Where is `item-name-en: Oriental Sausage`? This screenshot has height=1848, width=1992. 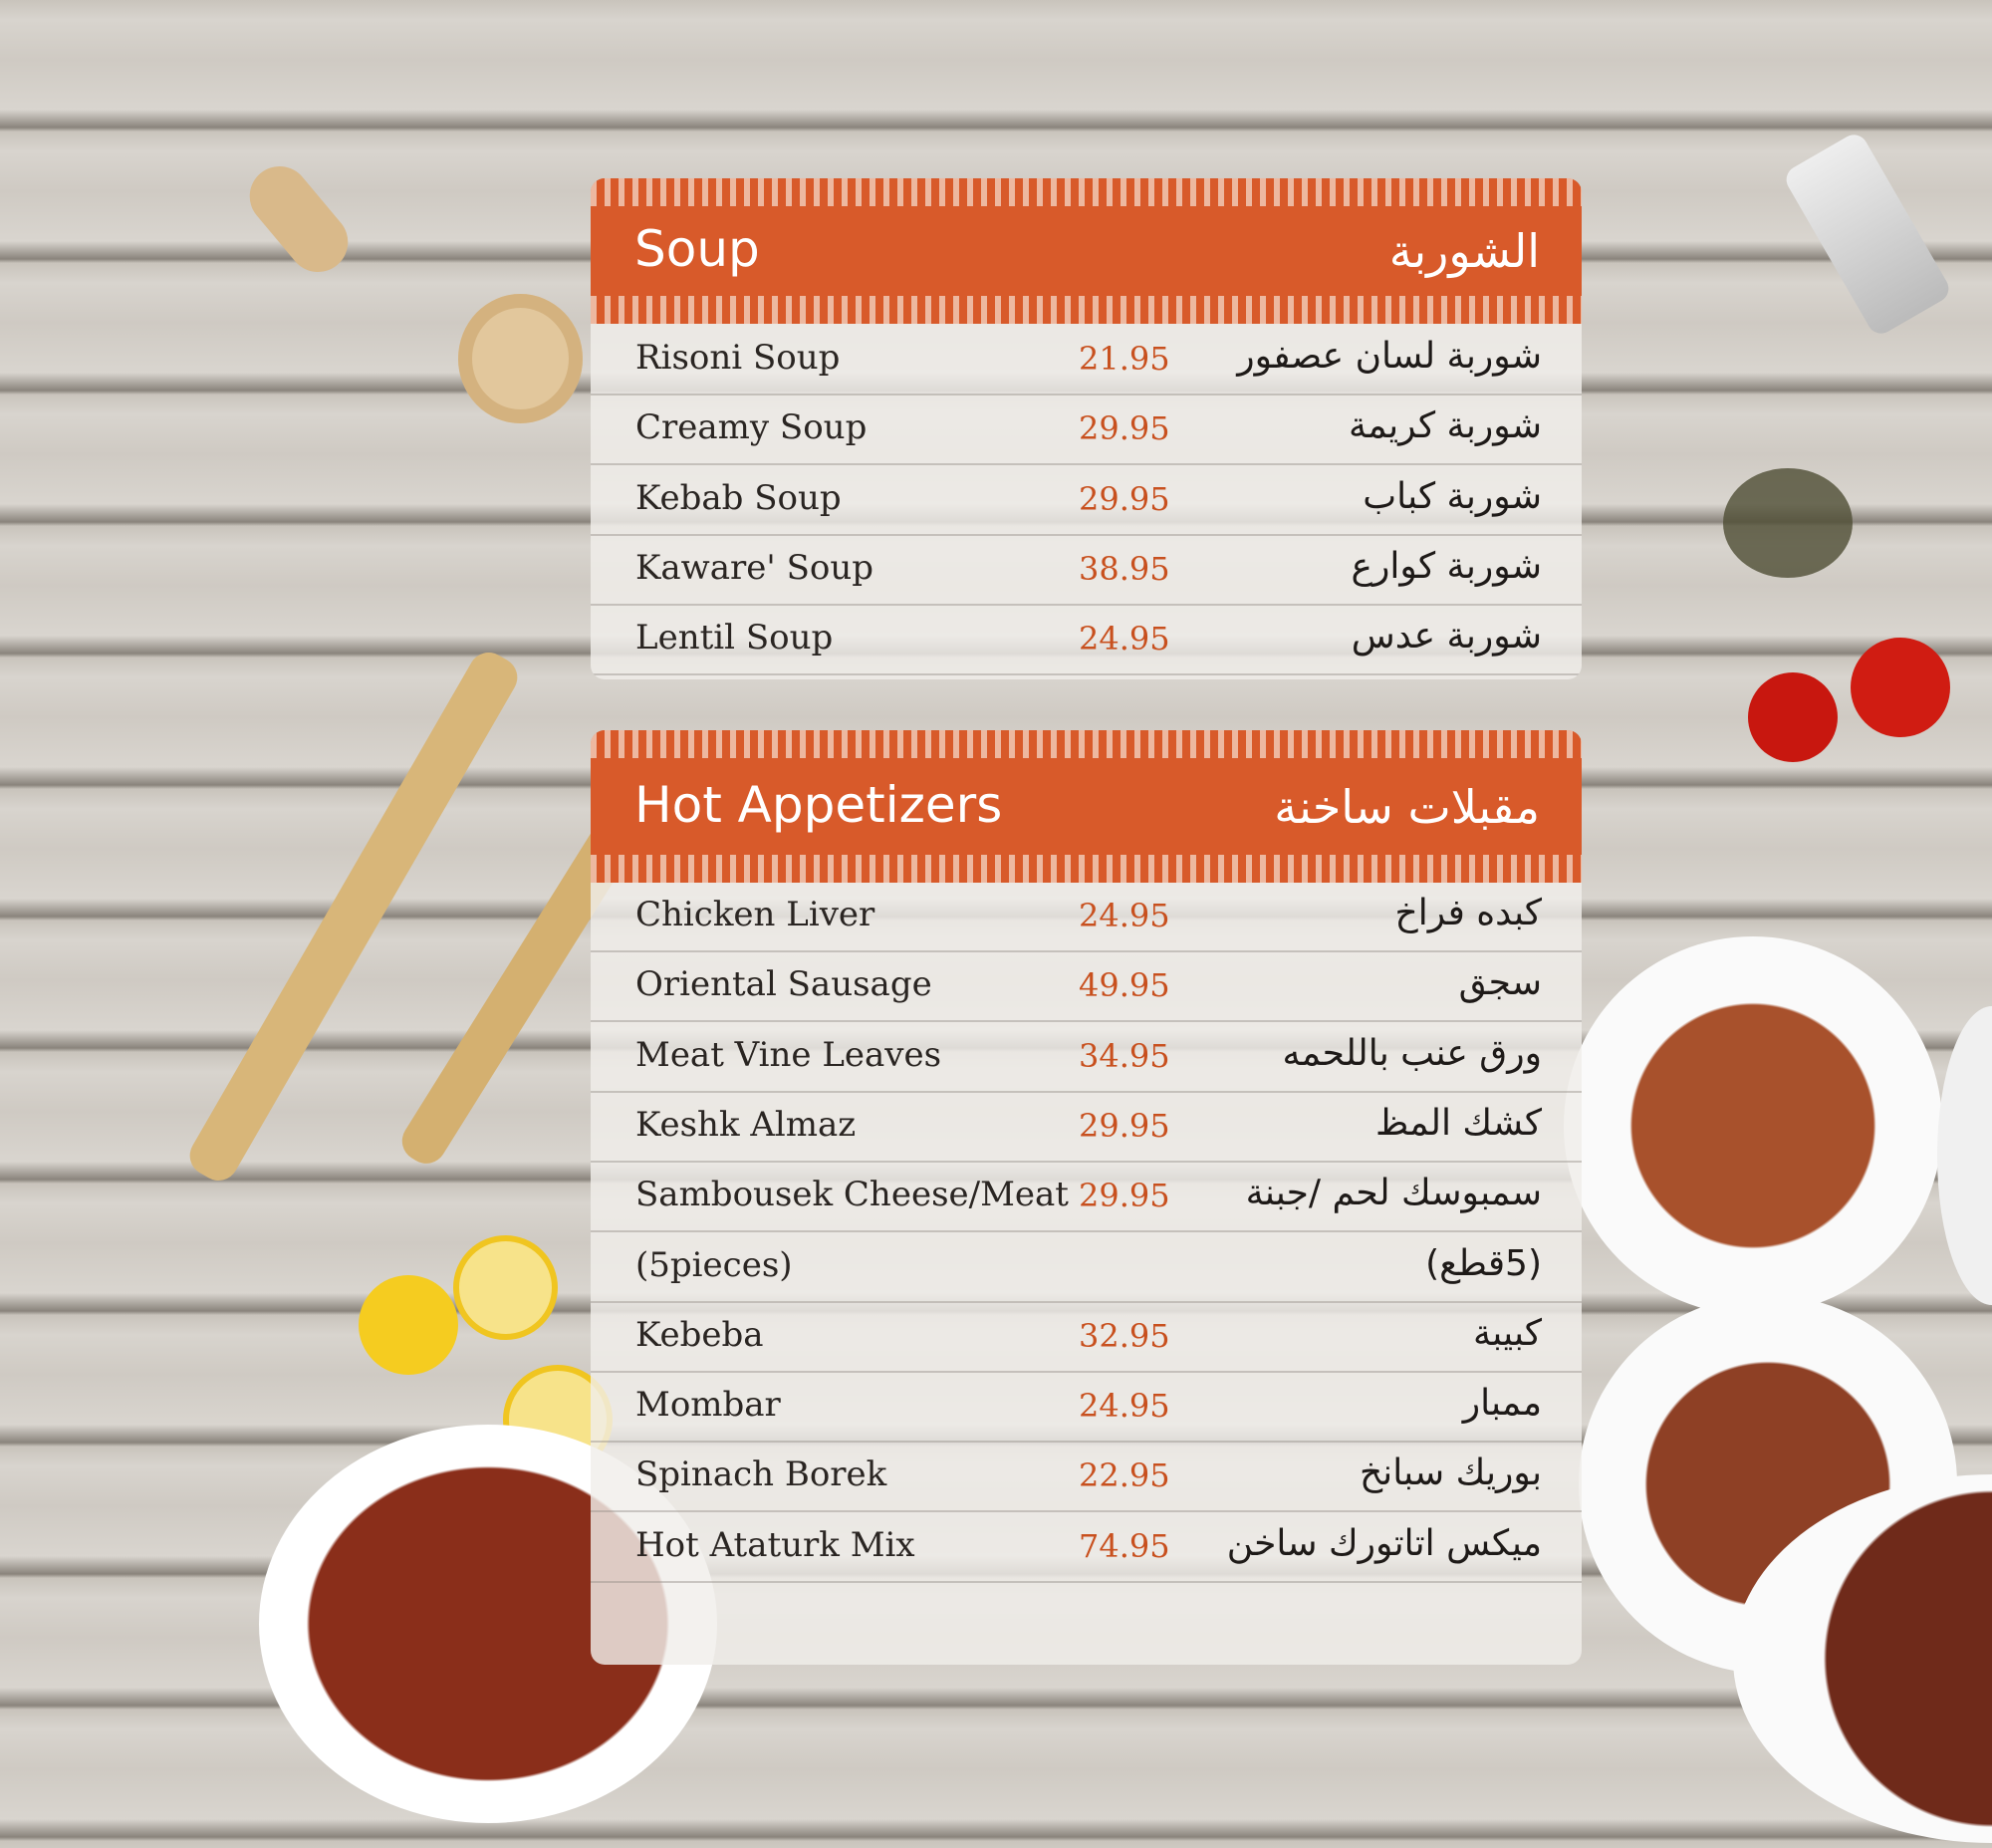
item-name-en: Oriental Sausage is located at coordinates (784, 985).